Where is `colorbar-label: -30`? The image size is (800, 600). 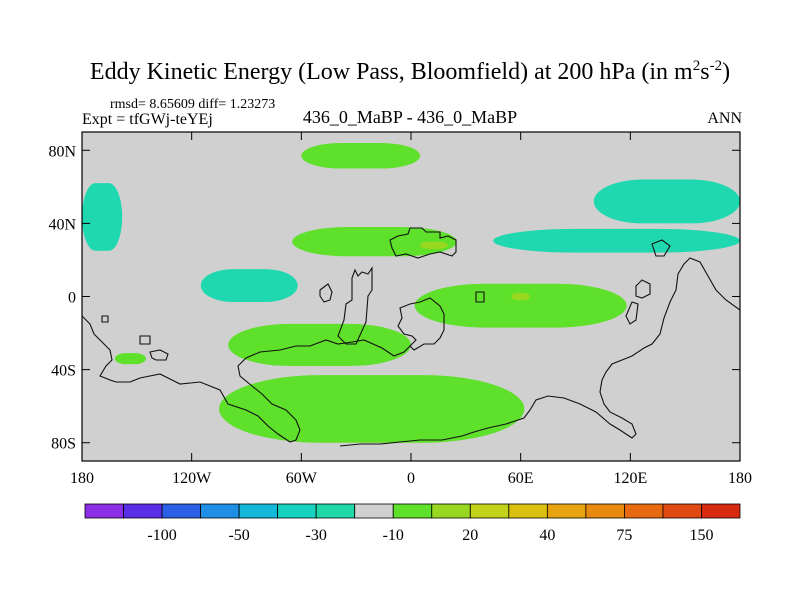 colorbar-label: -30 is located at coordinates (316, 535).